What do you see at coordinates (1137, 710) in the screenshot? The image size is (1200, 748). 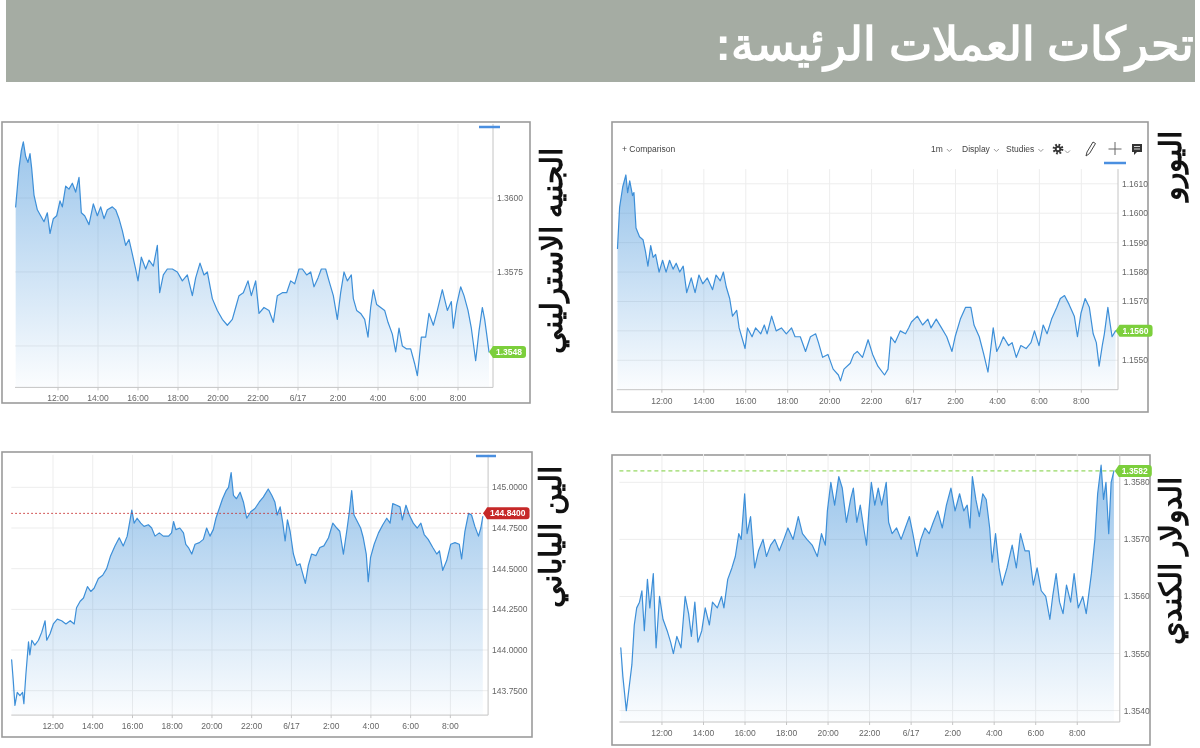 I see `y-tick-label: 1.3540` at bounding box center [1137, 710].